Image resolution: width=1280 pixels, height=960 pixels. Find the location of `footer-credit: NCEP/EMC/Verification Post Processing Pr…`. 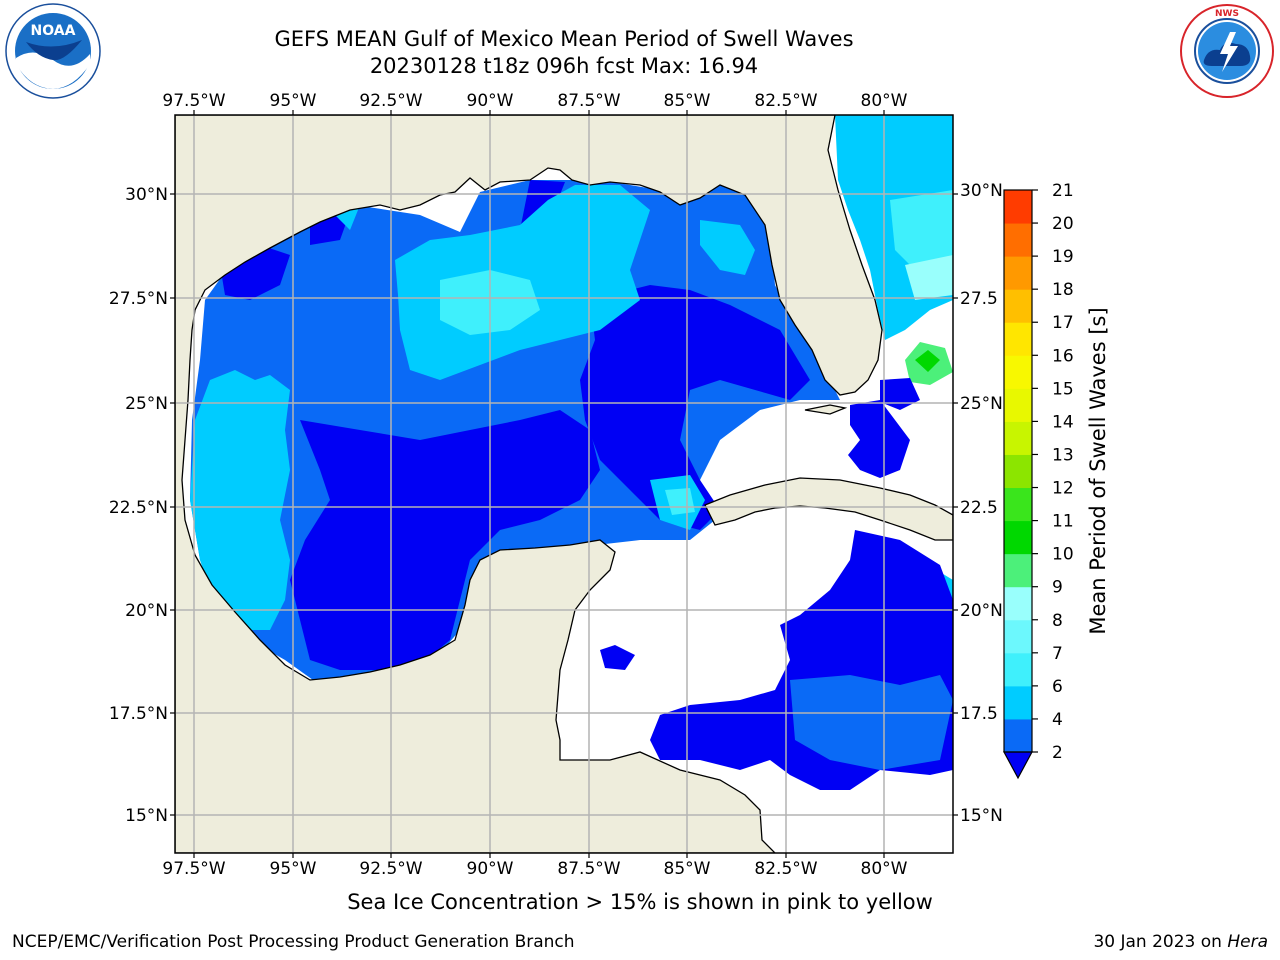

footer-credit: NCEP/EMC/Verification Post Processing Pr… is located at coordinates (293, 942).